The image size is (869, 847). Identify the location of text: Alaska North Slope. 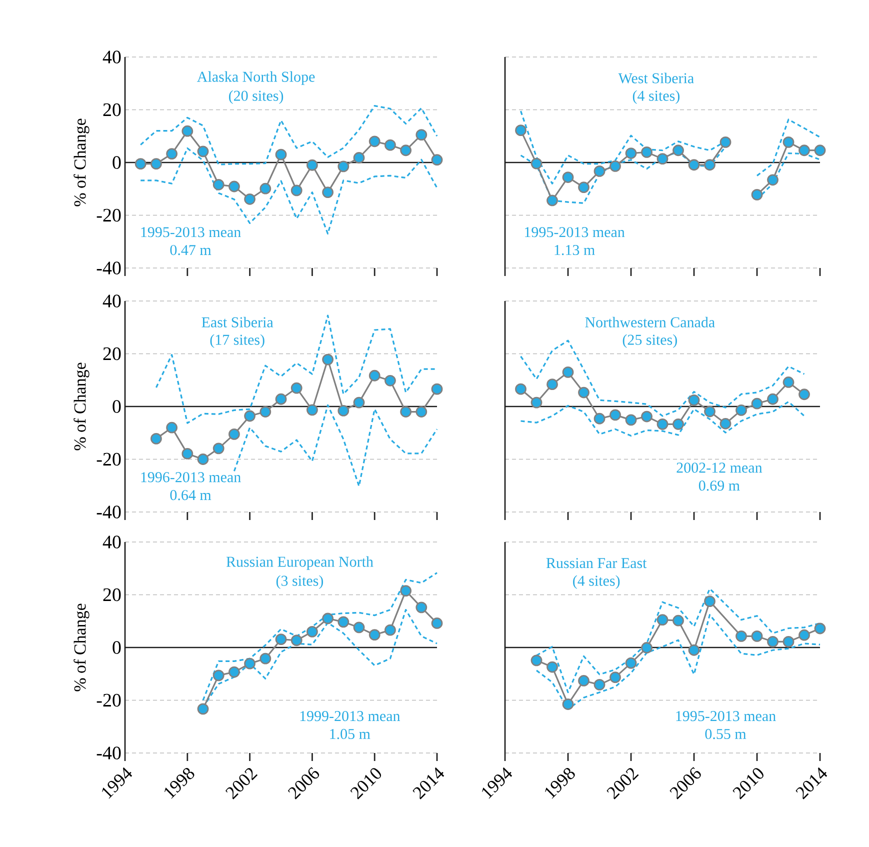
(256, 78).